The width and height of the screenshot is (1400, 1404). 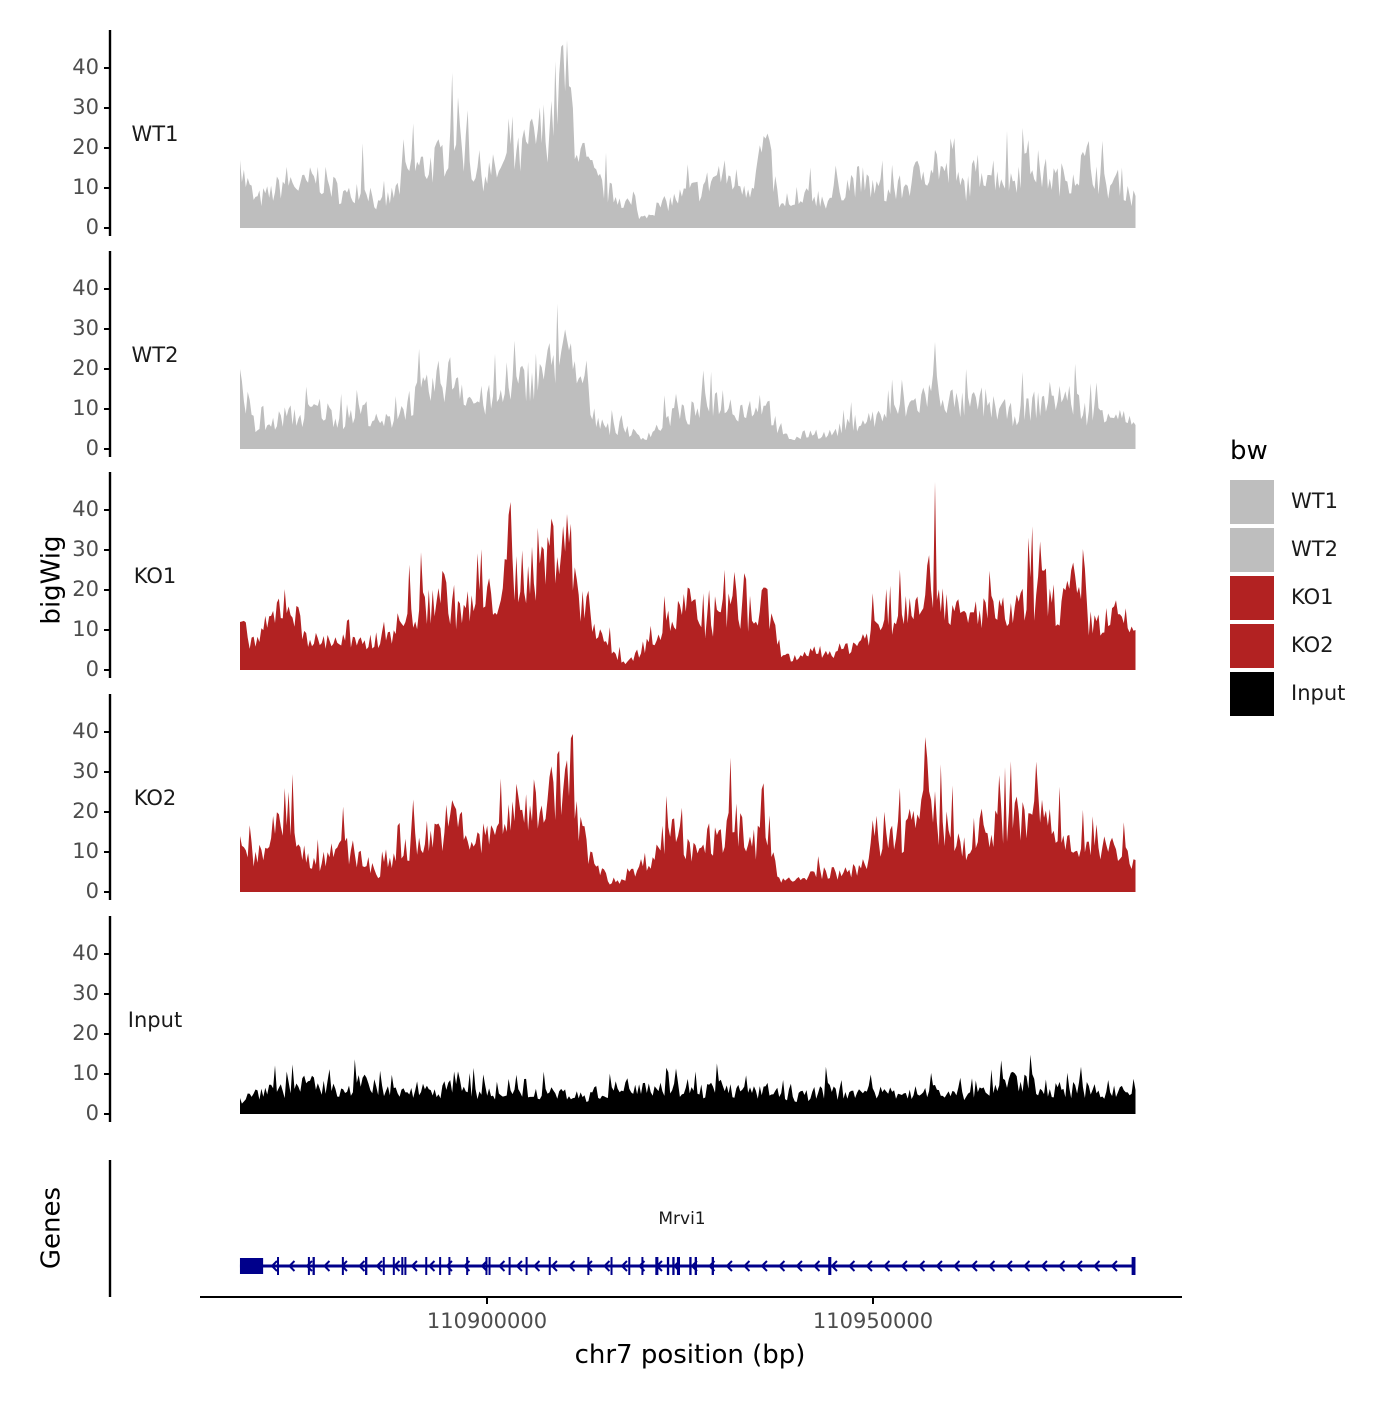 What do you see at coordinates (1252, 598) in the screenshot?
I see `legend-swatch-ko1` at bounding box center [1252, 598].